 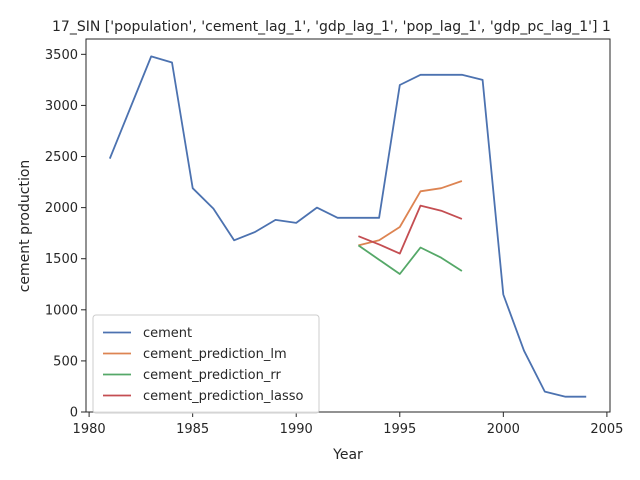 What do you see at coordinates (25, 226) in the screenshot?
I see `y-axis-label: cement production` at bounding box center [25, 226].